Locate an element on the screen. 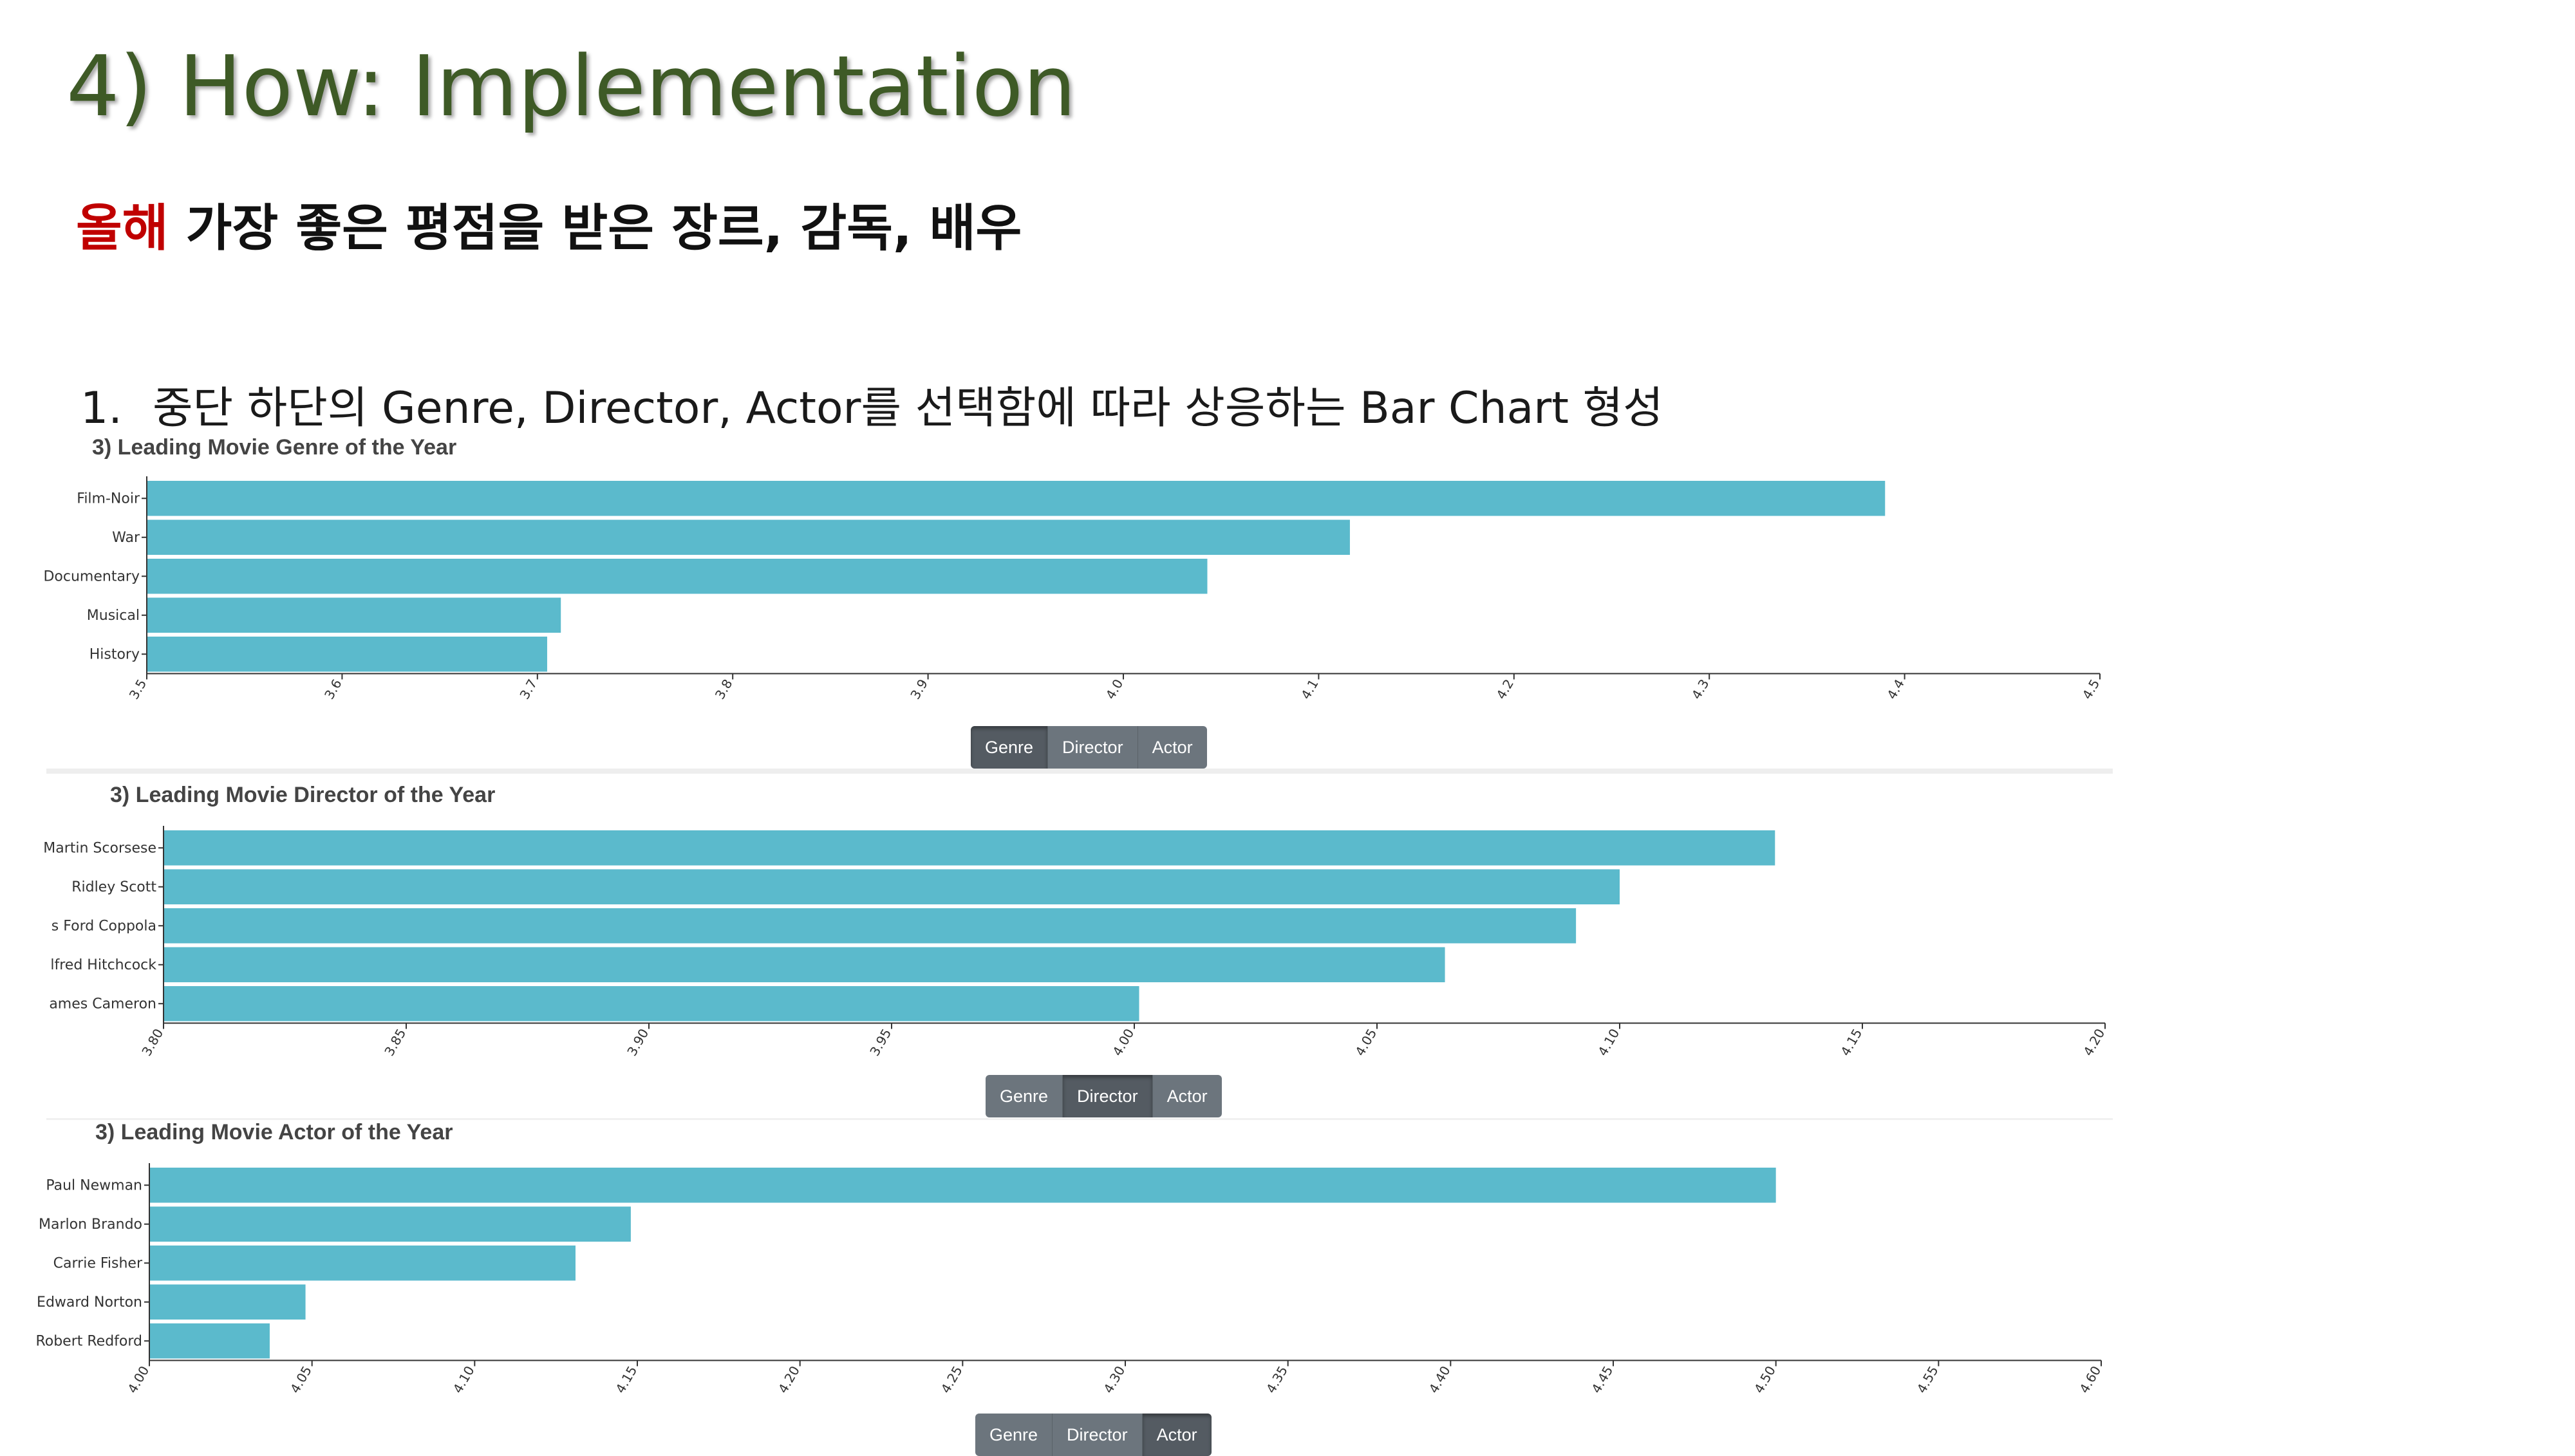 The height and width of the screenshot is (1456, 2575). genre-chart-title: 3) Leading Movie Genre of the Year is located at coordinates (274, 447).